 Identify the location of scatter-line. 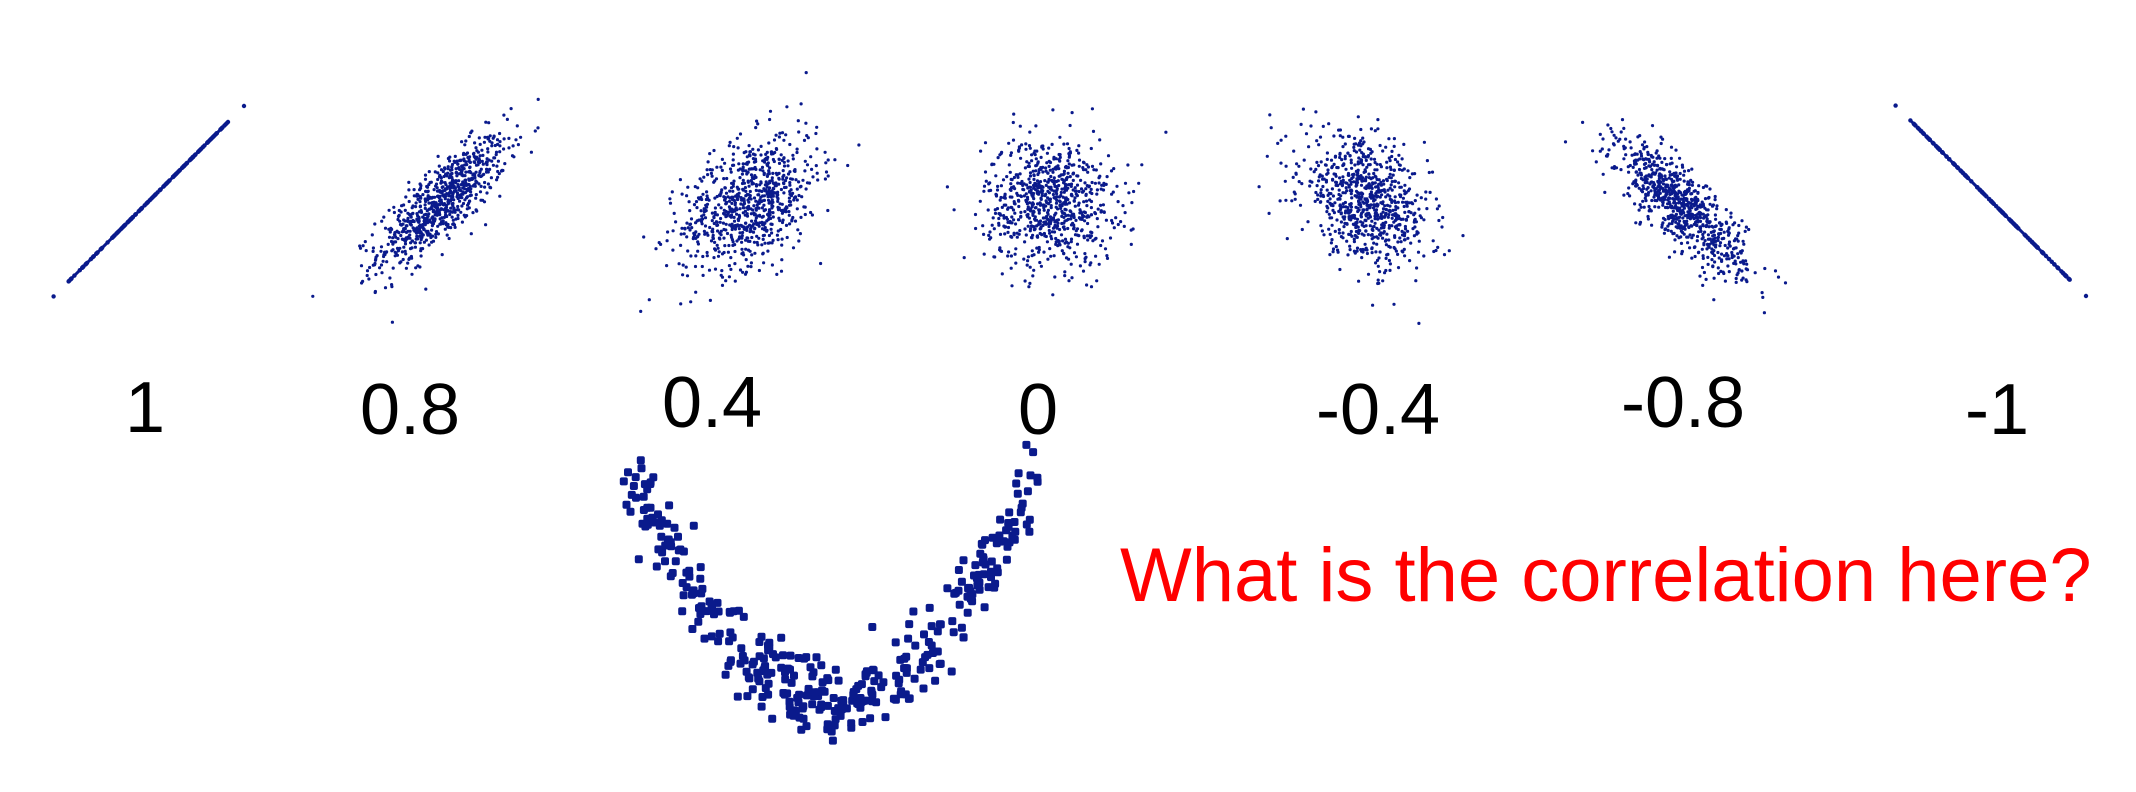
(148, 202).